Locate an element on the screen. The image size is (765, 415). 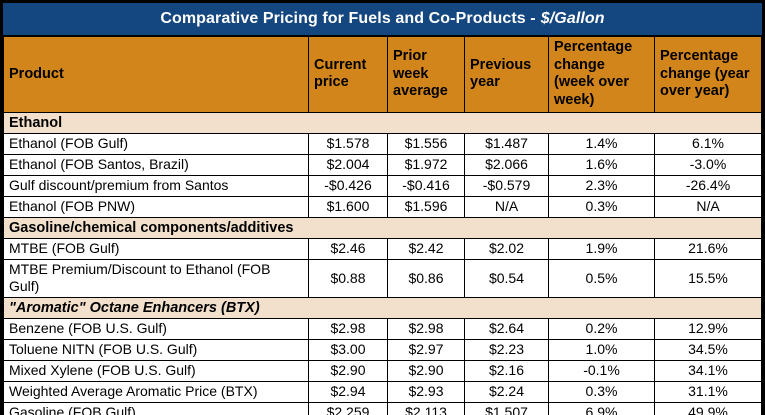
value-cell: 1.0% is located at coordinates (601, 349).